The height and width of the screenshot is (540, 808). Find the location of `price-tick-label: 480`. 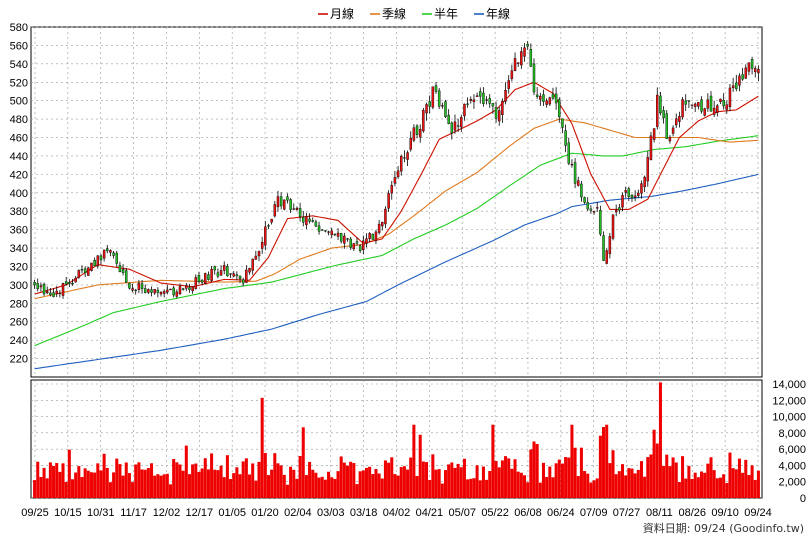

price-tick-label: 480 is located at coordinates (19, 120).